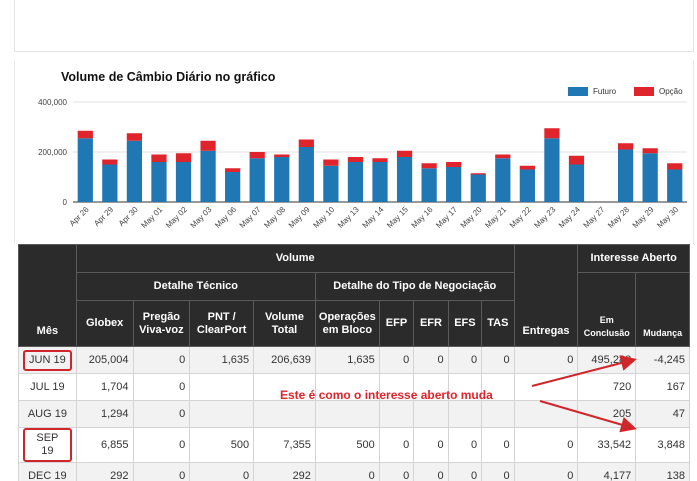  I want to click on annotation-text: Este é como o interesse aberto muda, so click(386, 395).